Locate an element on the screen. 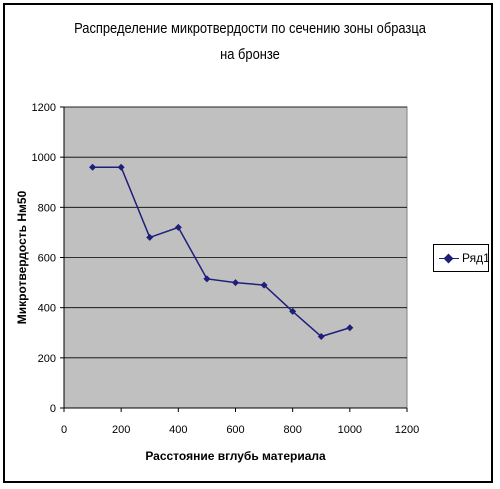  y-tick-label: 800 is located at coordinates (47, 208).